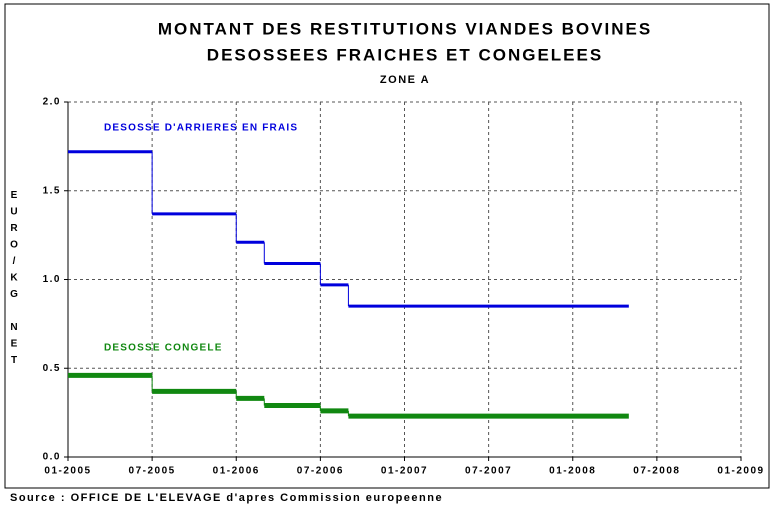 The image size is (774, 506). What do you see at coordinates (52, 279) in the screenshot?
I see `y-tick-label: 1.0` at bounding box center [52, 279].